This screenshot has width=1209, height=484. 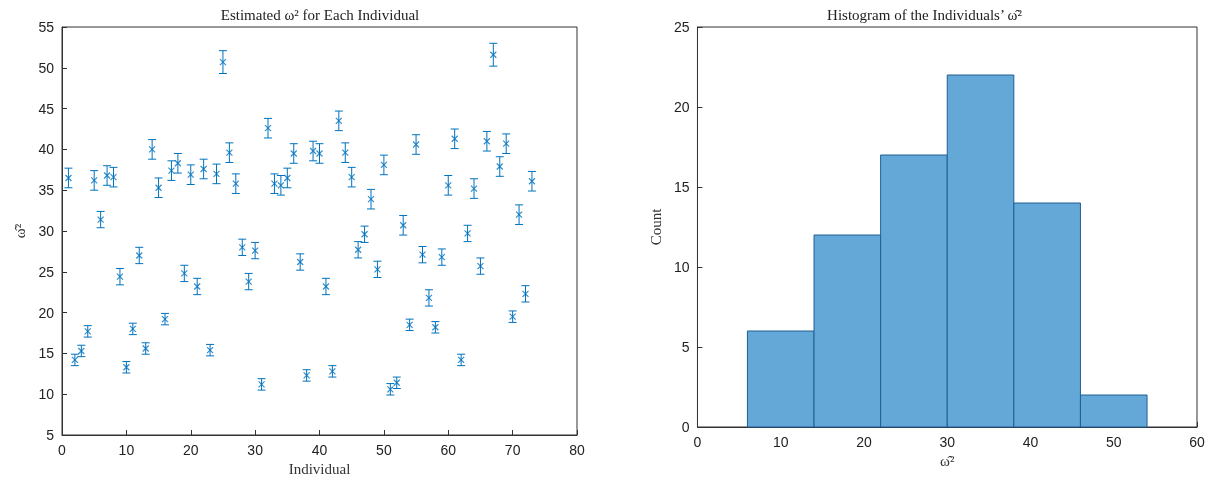 What do you see at coordinates (46, 231) in the screenshot?
I see `y-tick-label: 30` at bounding box center [46, 231].